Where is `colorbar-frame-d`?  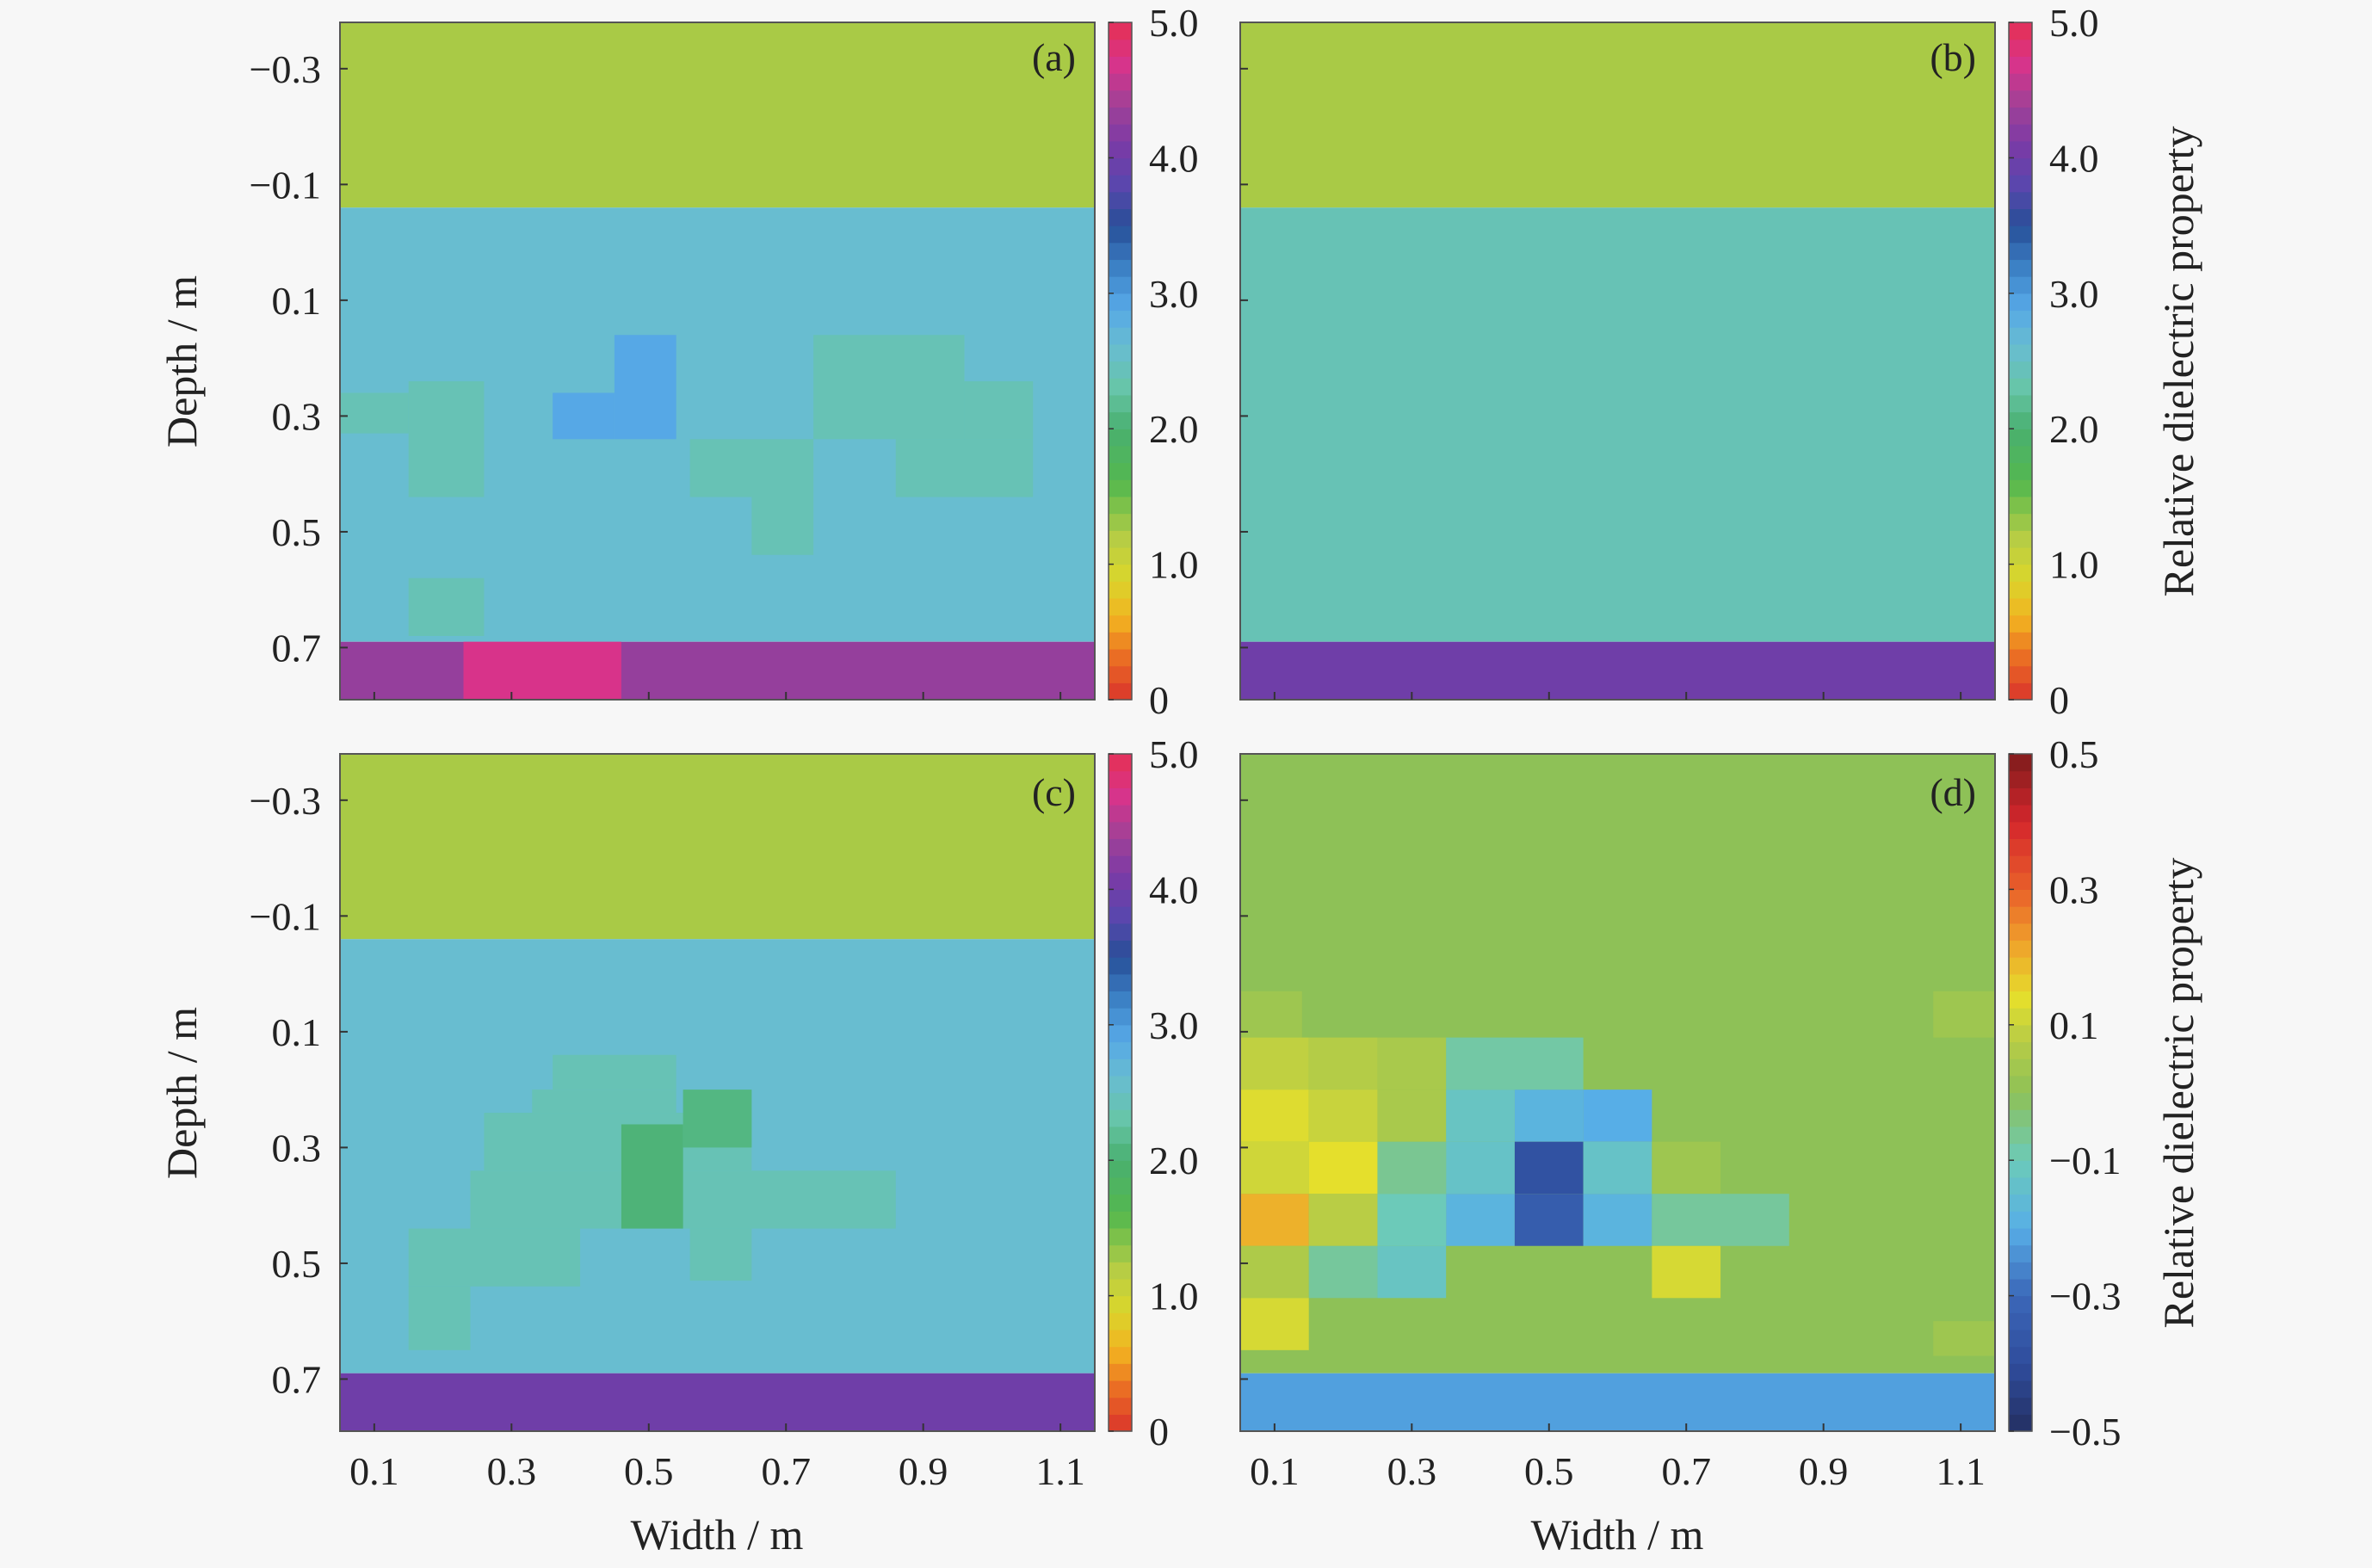
colorbar-frame-d is located at coordinates (2021, 1092).